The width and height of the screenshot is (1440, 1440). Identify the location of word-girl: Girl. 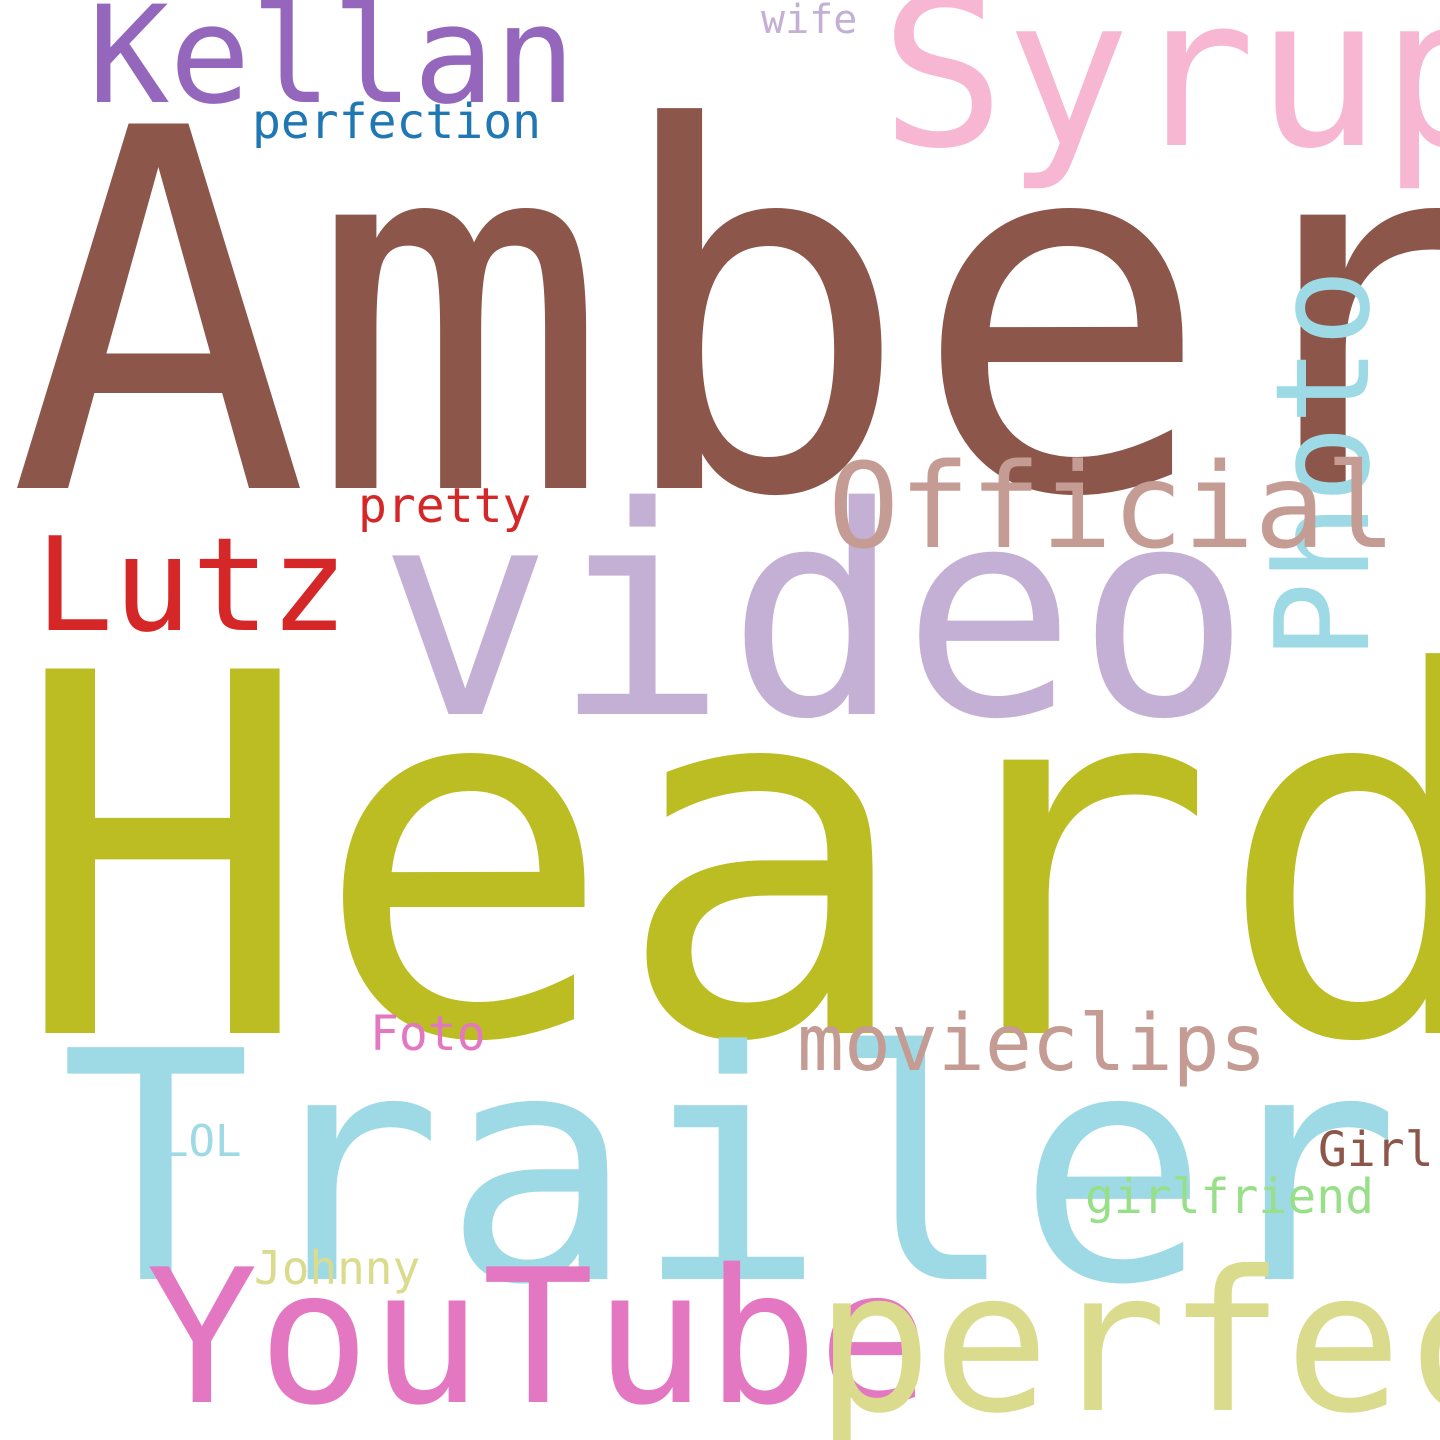
(1376, 1150).